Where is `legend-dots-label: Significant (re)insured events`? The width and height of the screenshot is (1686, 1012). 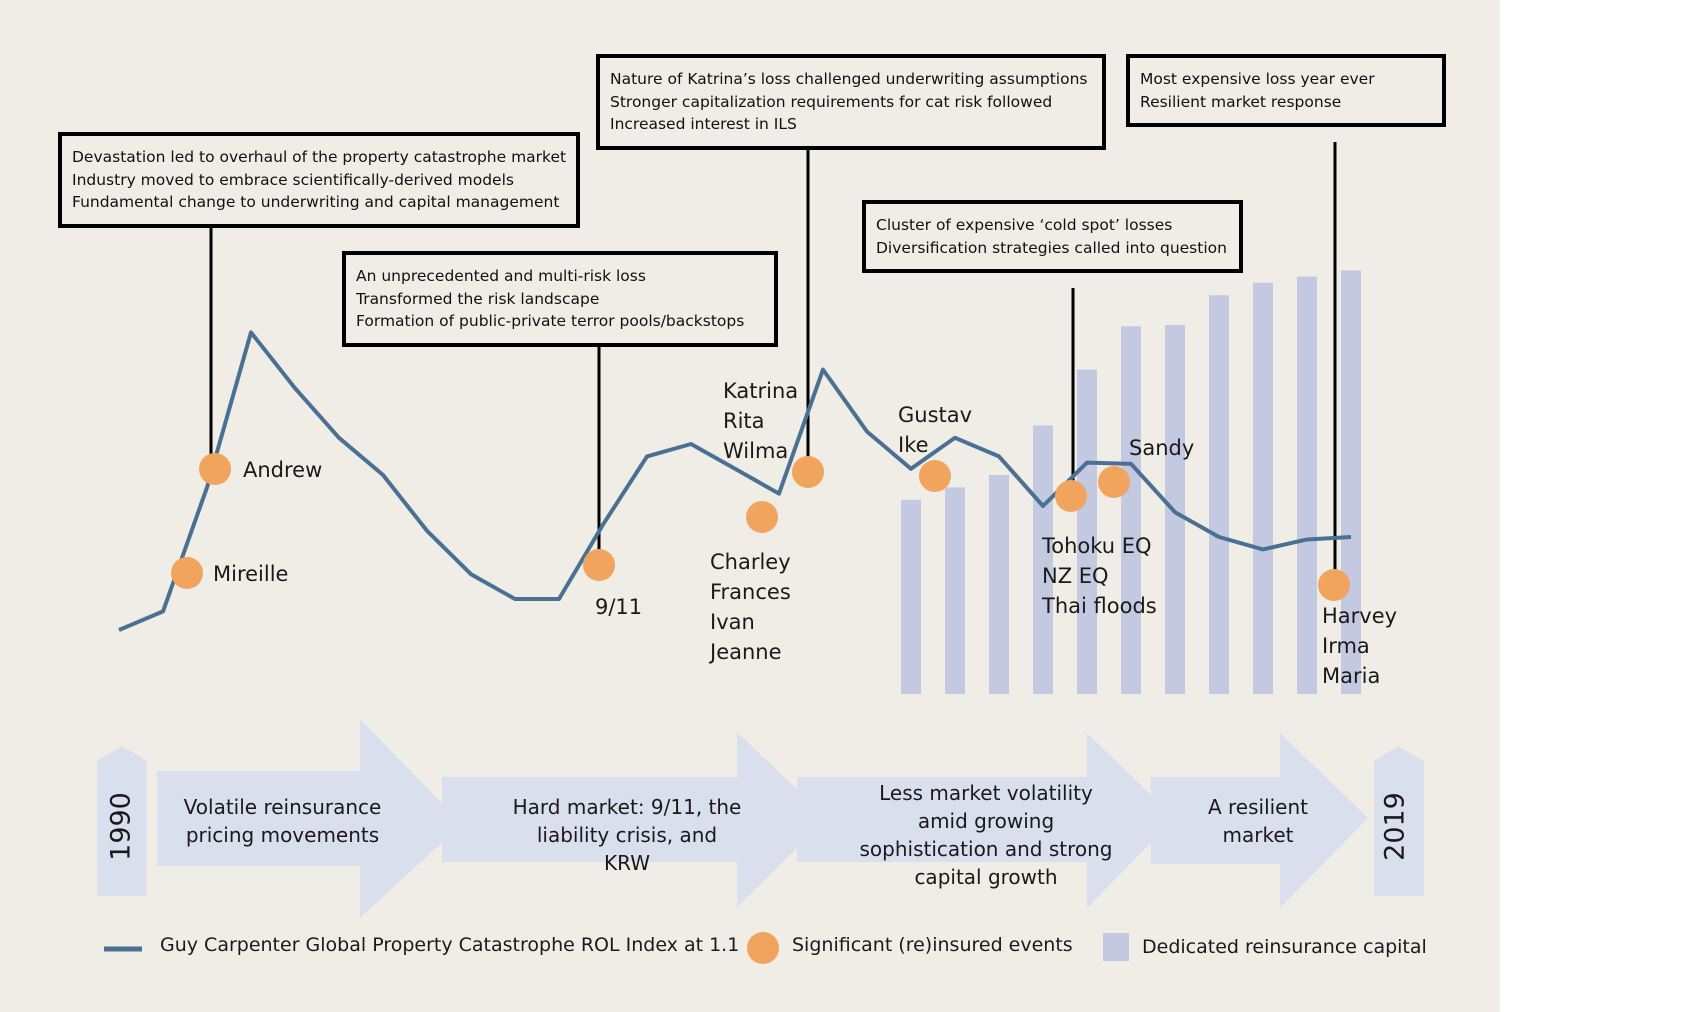 legend-dots-label: Significant (re)insured events is located at coordinates (932, 945).